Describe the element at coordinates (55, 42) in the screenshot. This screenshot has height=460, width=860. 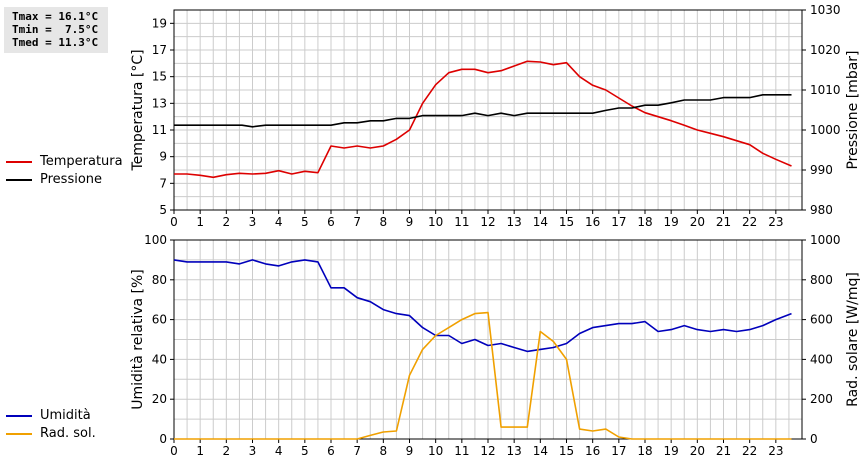
I see `stat-tmed: Tmed = 11.3°C` at that location.